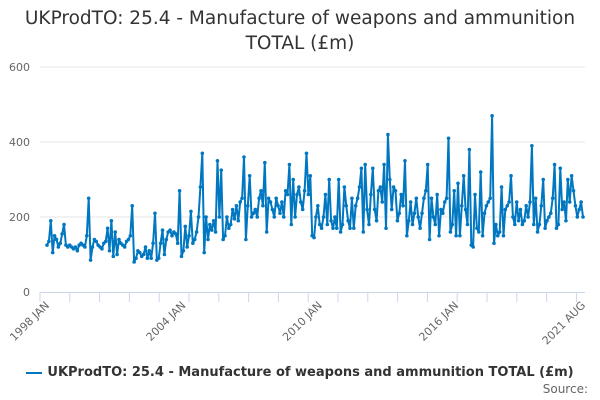 This screenshot has width=600, height=400. I want to click on chart-title-line2: TOTAL (£m), so click(300, 43).